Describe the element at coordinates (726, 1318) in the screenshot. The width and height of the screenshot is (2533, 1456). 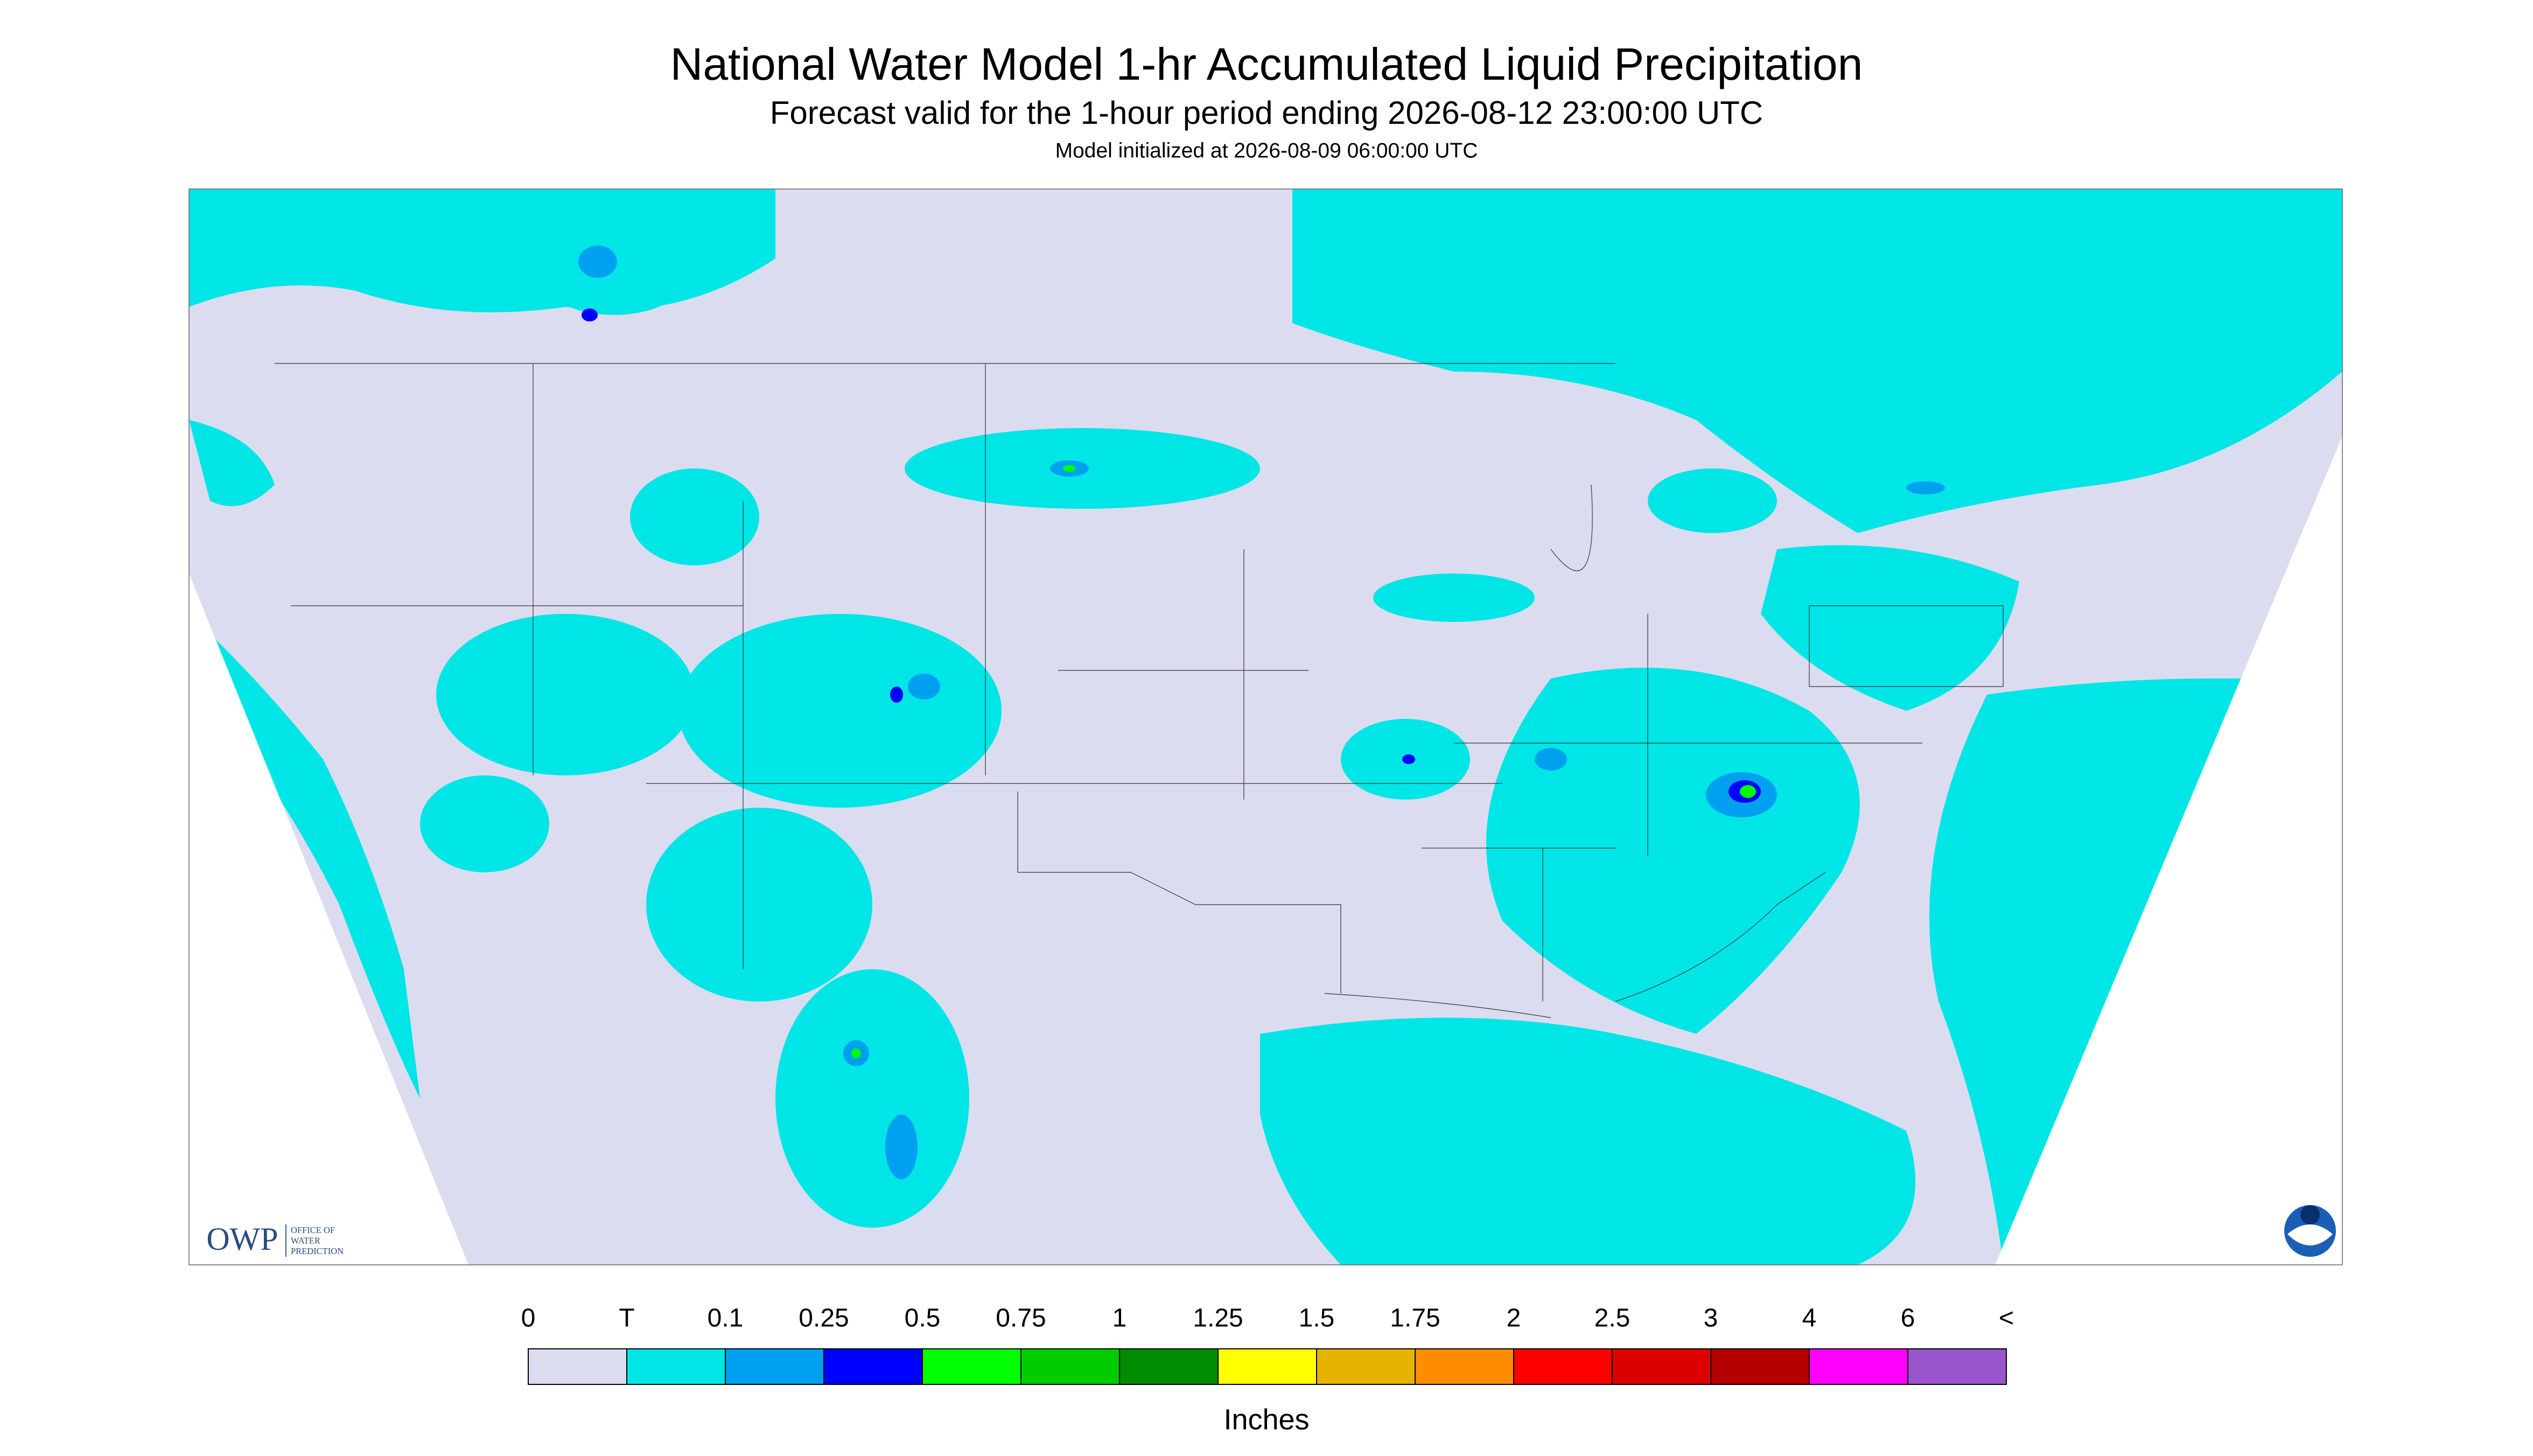
I see `legend-label: 0.1` at that location.